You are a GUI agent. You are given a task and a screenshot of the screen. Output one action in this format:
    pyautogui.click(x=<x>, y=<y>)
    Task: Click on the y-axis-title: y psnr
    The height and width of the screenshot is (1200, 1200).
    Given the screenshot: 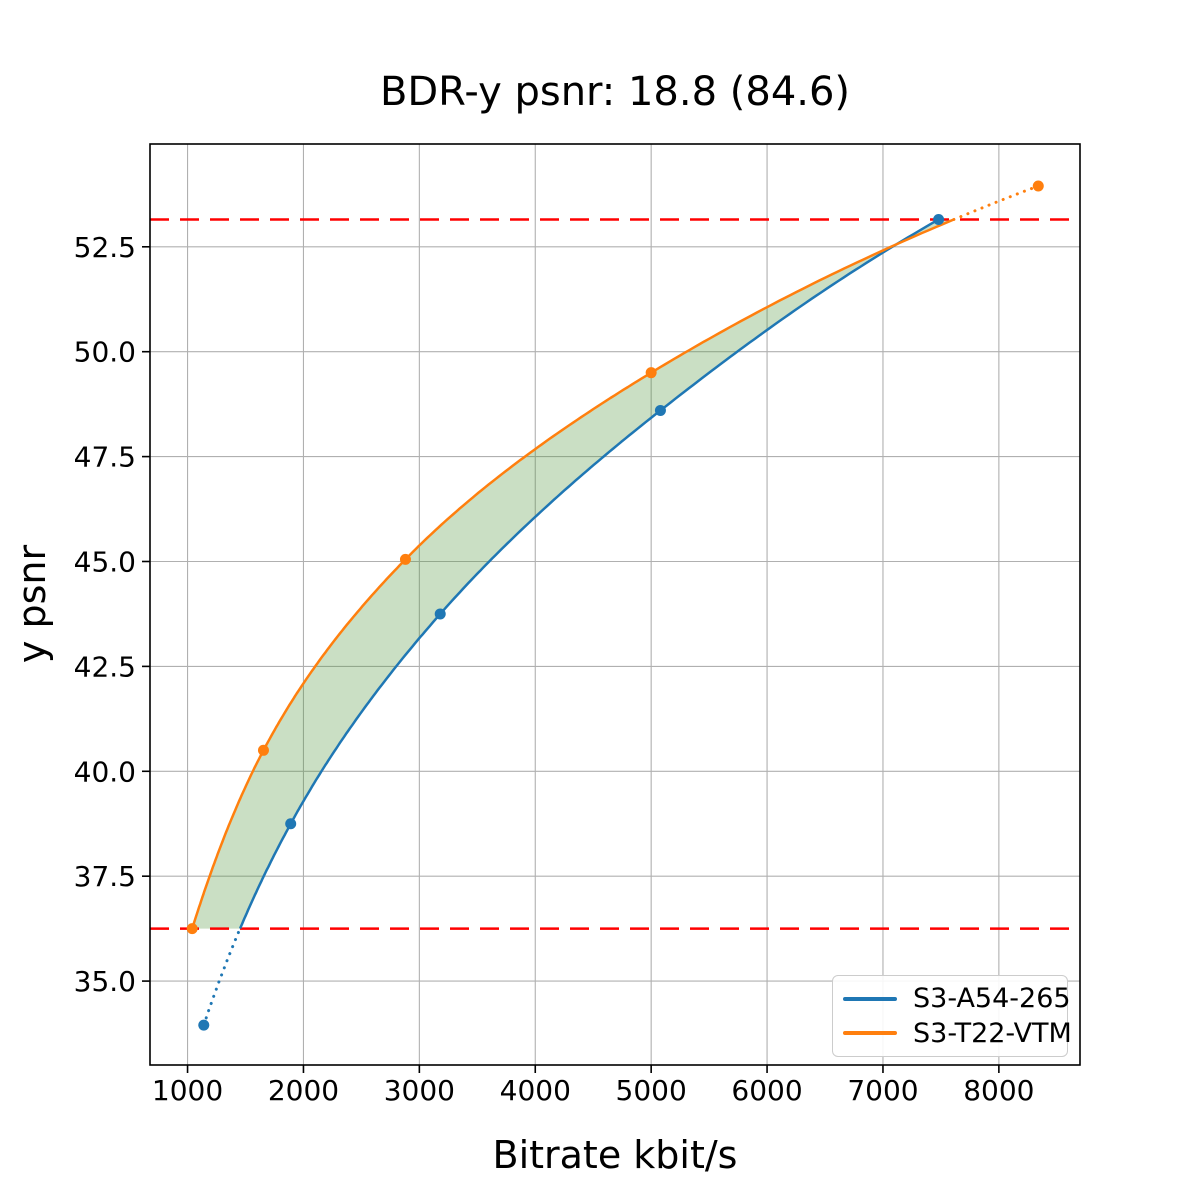 What is the action you would take?
    pyautogui.click(x=32, y=604)
    